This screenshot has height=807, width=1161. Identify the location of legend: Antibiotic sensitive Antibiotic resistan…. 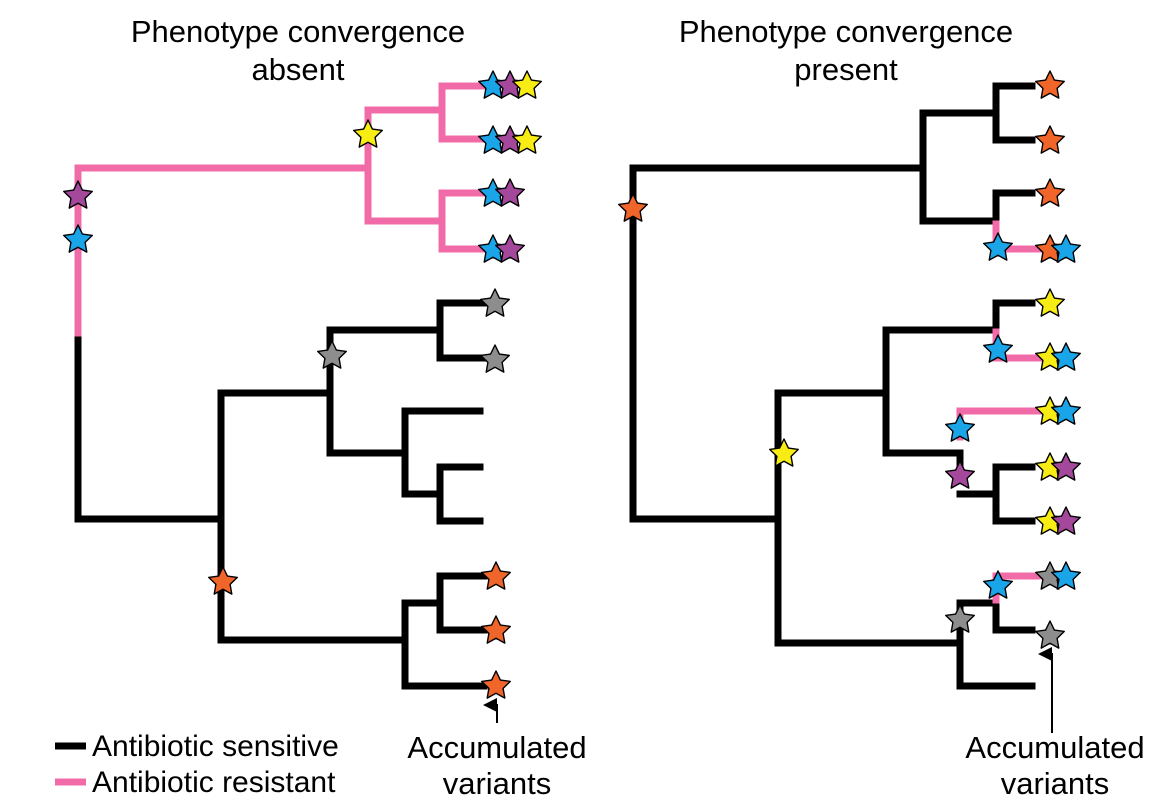
(197, 764).